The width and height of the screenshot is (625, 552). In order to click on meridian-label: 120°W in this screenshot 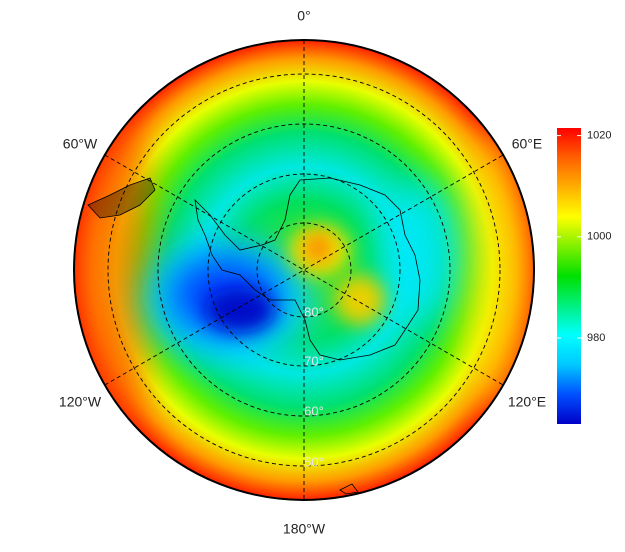, I will do `click(80, 402)`.